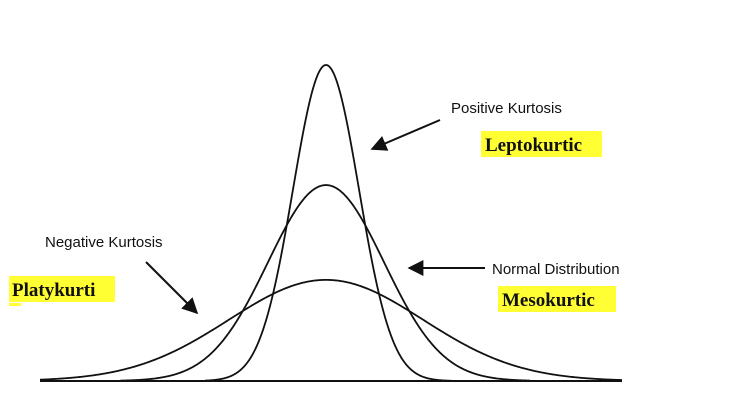 This screenshot has width=752, height=414. I want to click on negative-kurtosis-label: Negative Kurtosis, so click(104, 242).